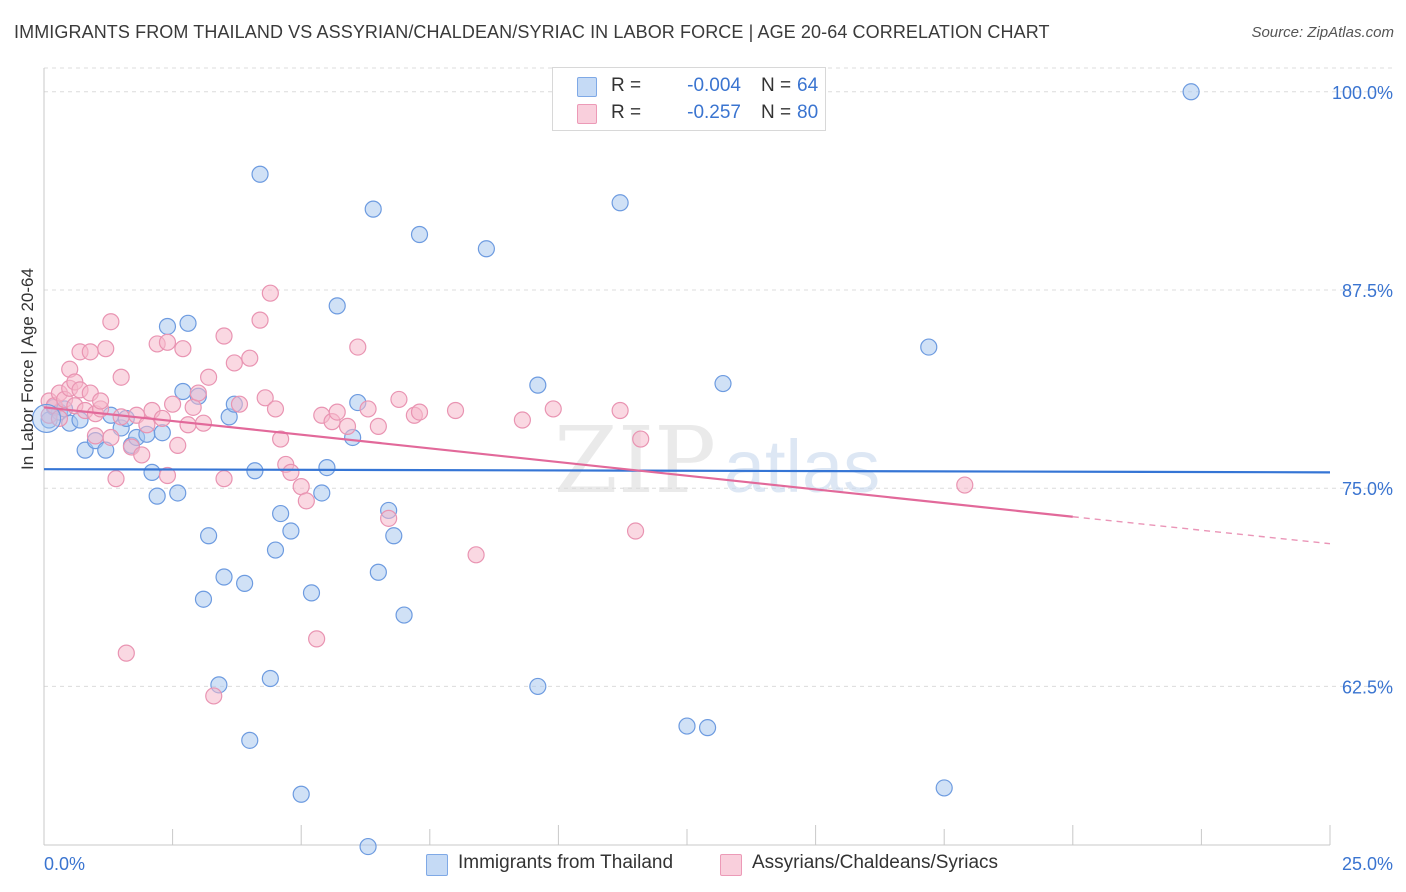 The height and width of the screenshot is (892, 1406). Describe the element at coordinates (626, 85) in the screenshot. I see `r-label: R =` at that location.